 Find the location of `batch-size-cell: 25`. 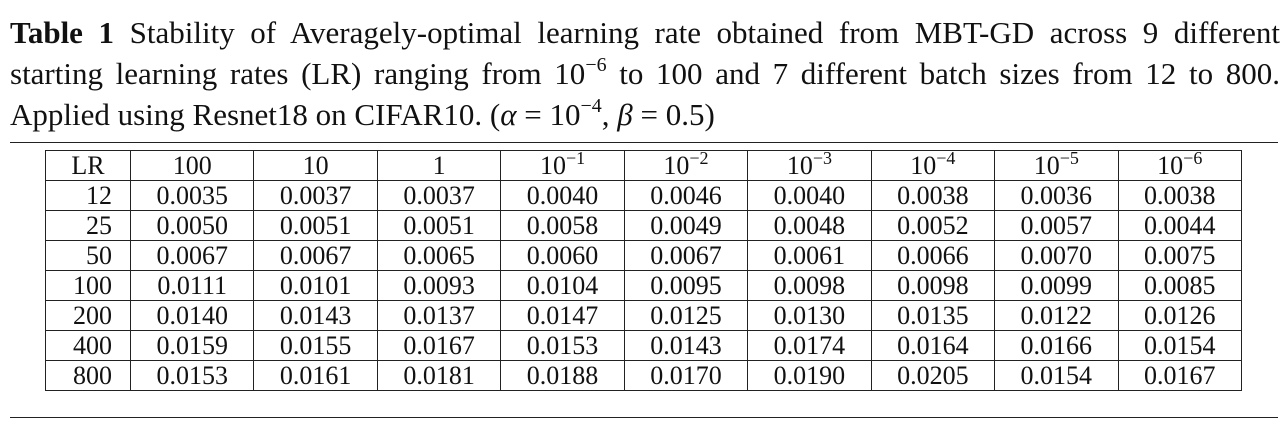

batch-size-cell: 25 is located at coordinates (88, 225).